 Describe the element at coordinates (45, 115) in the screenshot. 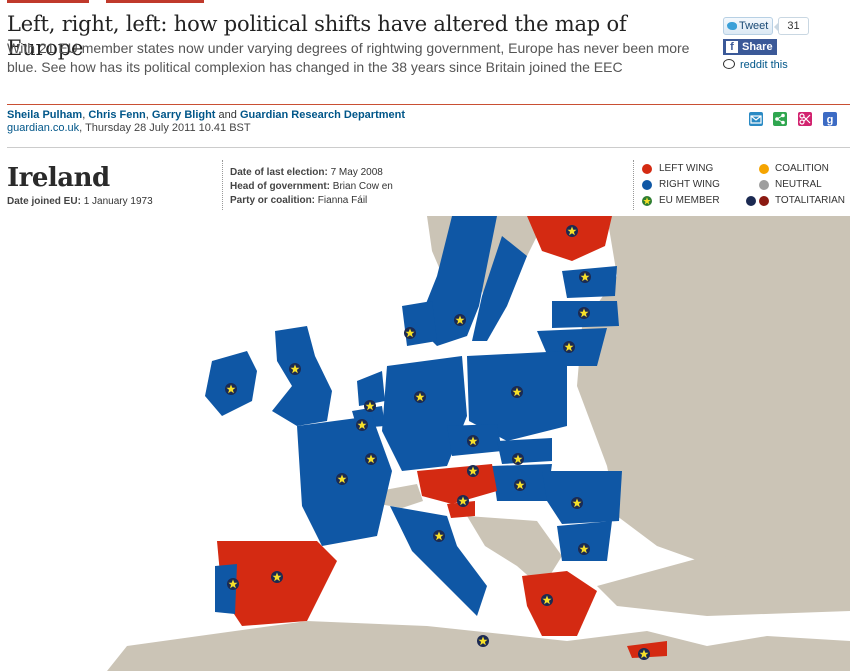

I see `author-link: Sheila Pulham` at that location.